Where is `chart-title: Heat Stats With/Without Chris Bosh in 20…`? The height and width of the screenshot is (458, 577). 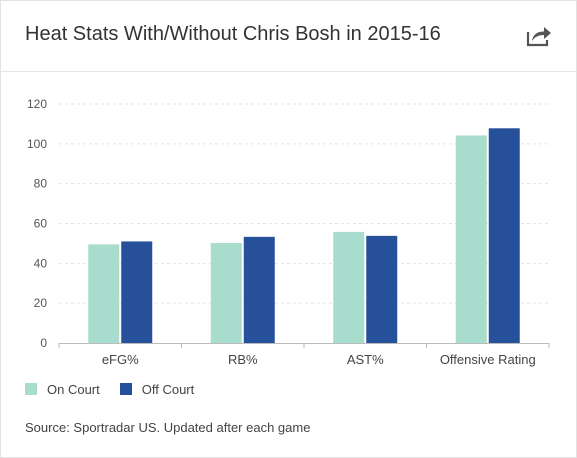
chart-title: Heat Stats With/Without Chris Bosh in 20… is located at coordinates (233, 34).